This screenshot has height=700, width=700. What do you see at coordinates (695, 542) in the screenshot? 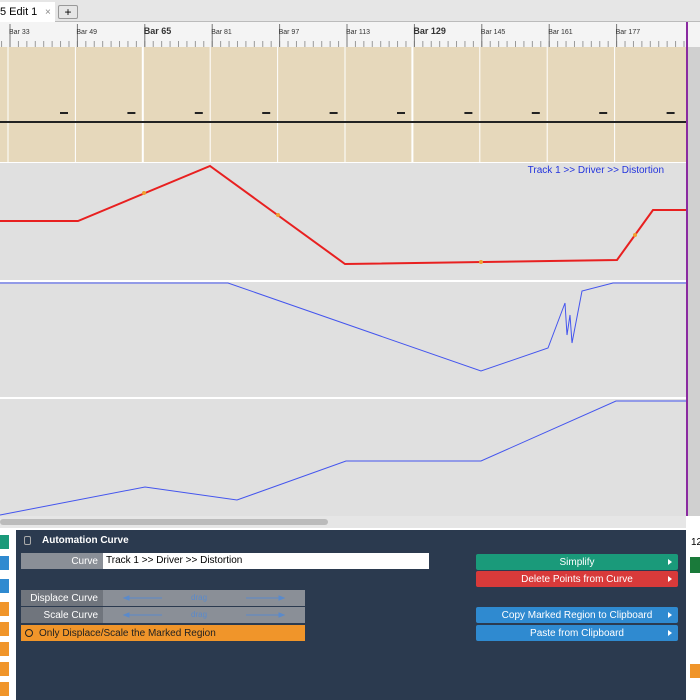
I see `side-number: 12` at bounding box center [695, 542].